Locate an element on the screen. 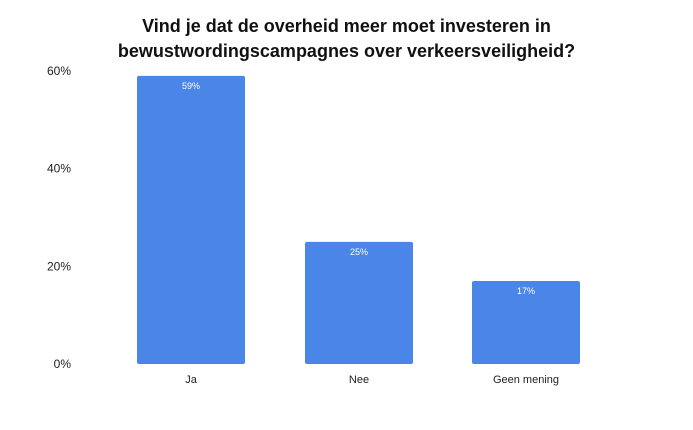  y-axis: 0% 20% 40% 60% is located at coordinates (59, 217).